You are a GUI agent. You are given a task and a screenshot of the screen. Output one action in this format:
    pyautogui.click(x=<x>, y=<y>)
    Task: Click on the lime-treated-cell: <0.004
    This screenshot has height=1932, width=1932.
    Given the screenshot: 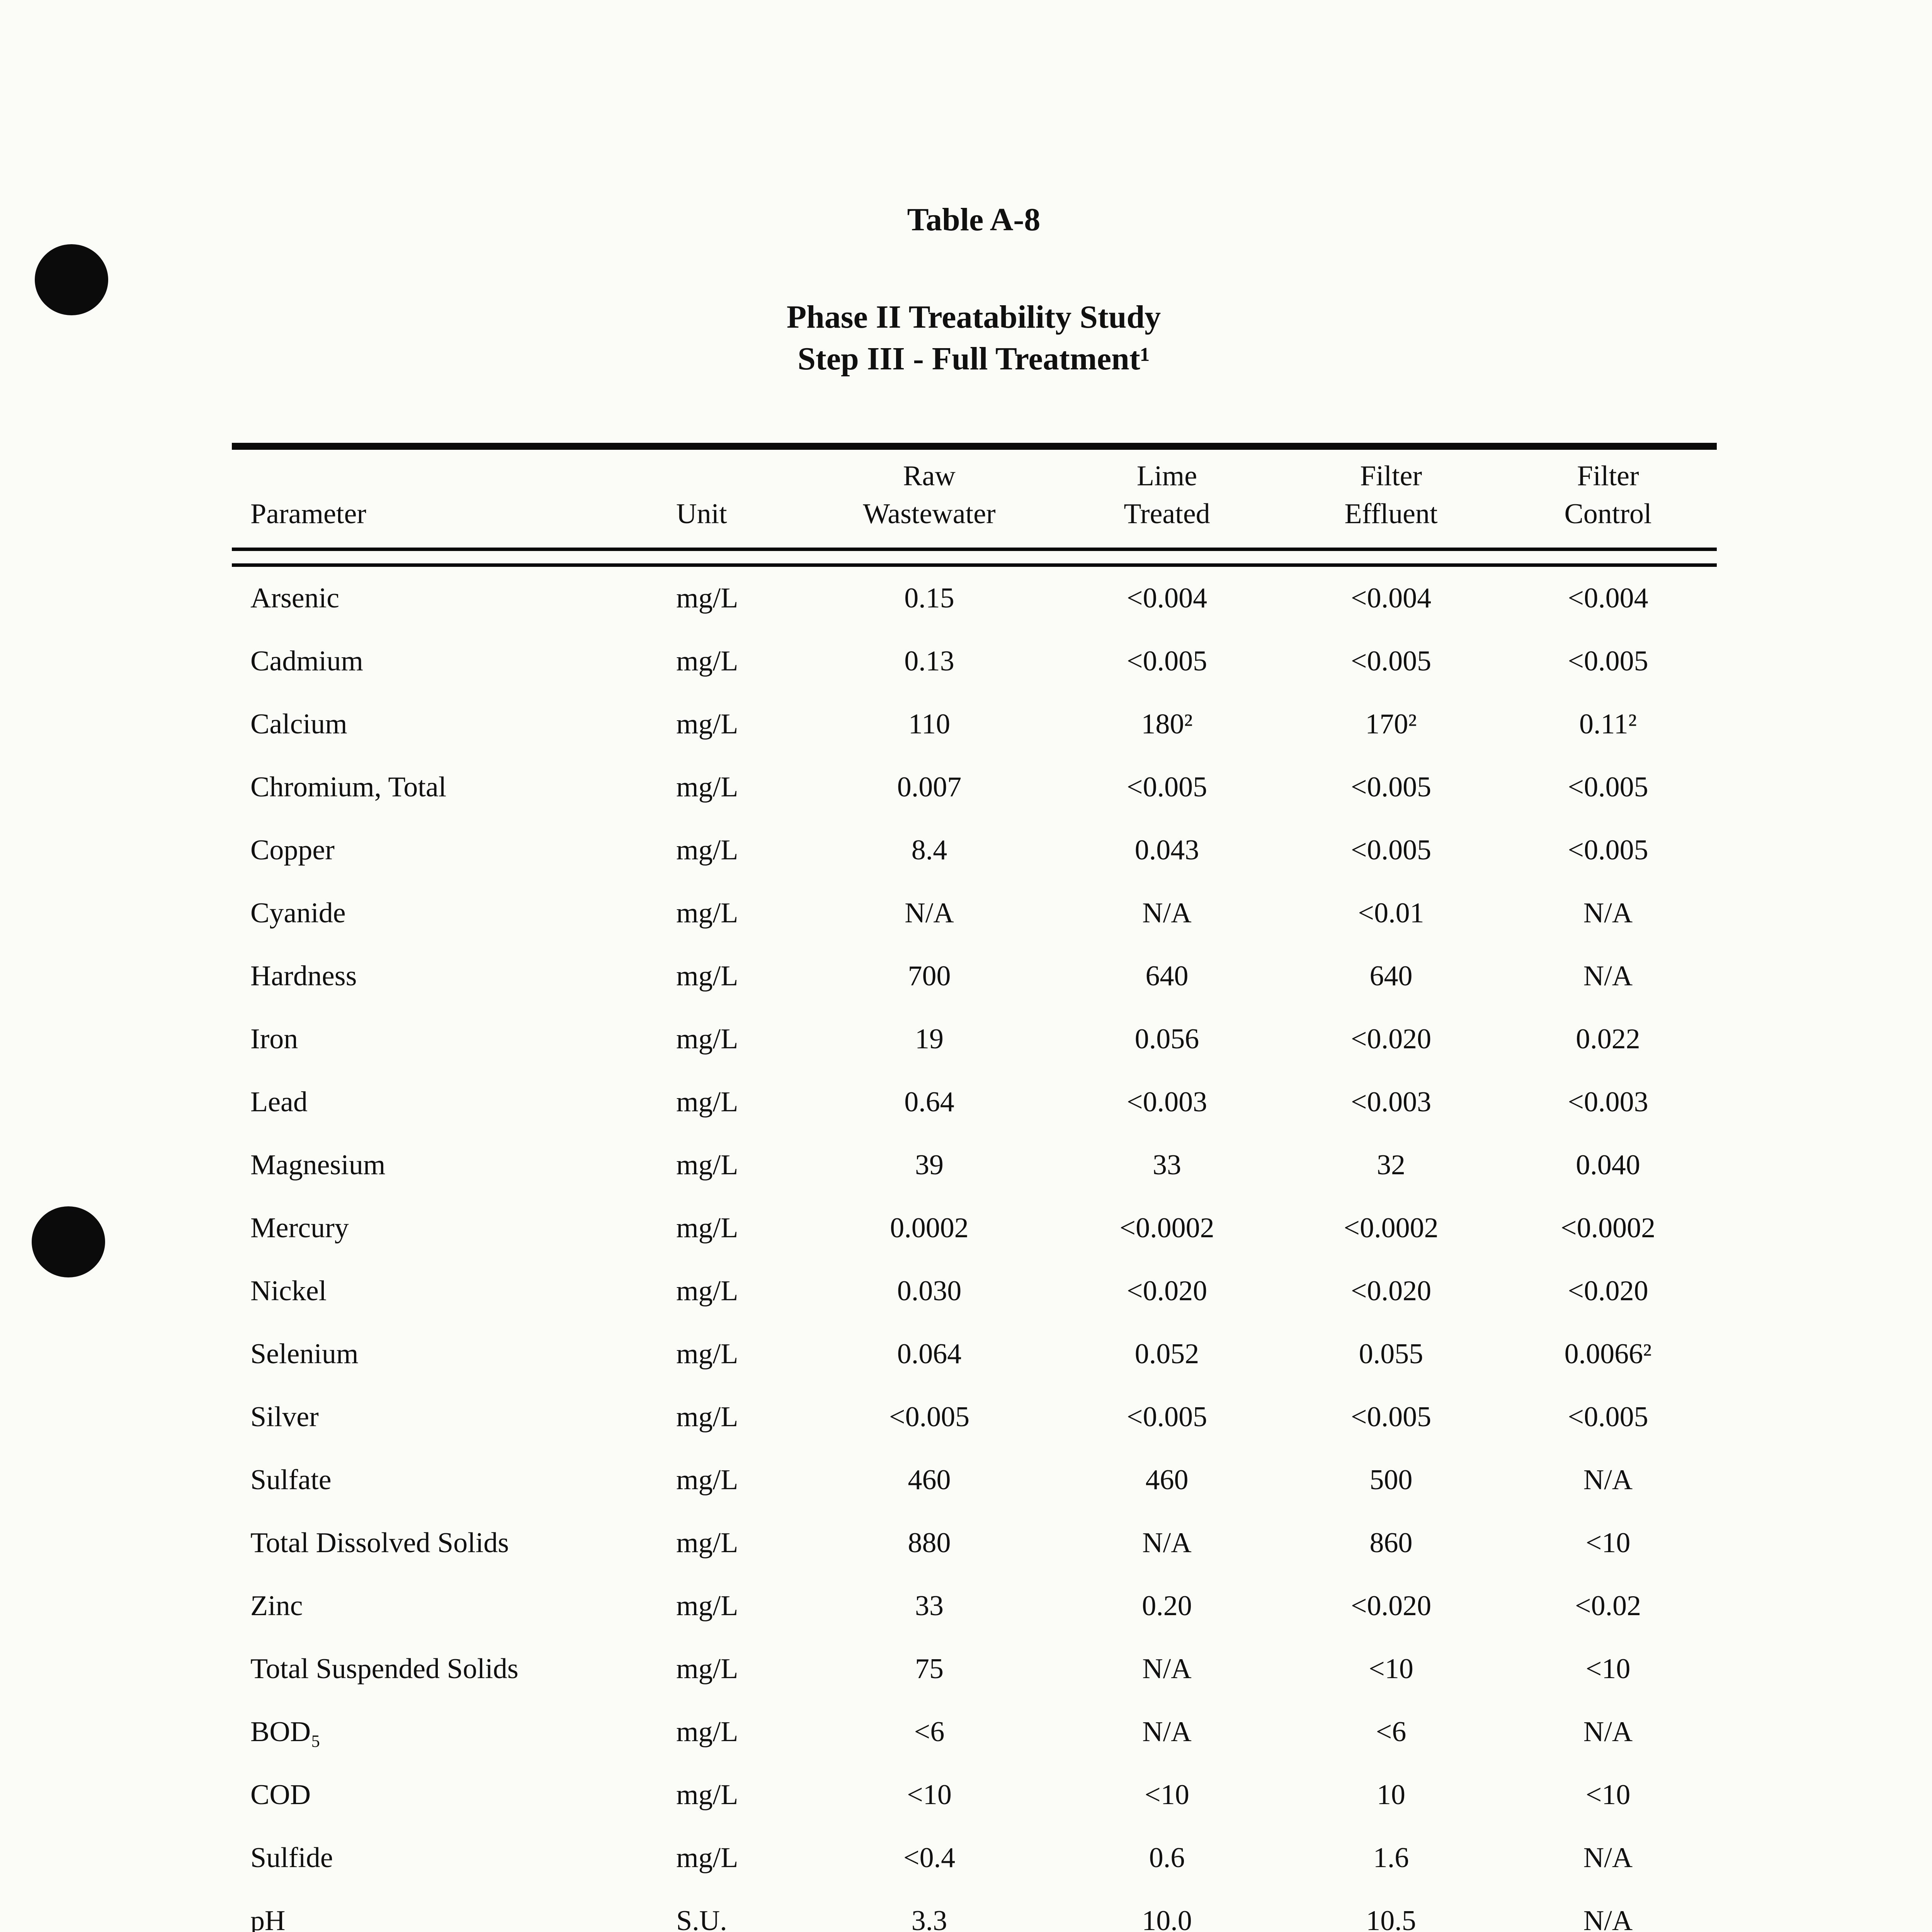 What is the action you would take?
    pyautogui.click(x=1167, y=598)
    